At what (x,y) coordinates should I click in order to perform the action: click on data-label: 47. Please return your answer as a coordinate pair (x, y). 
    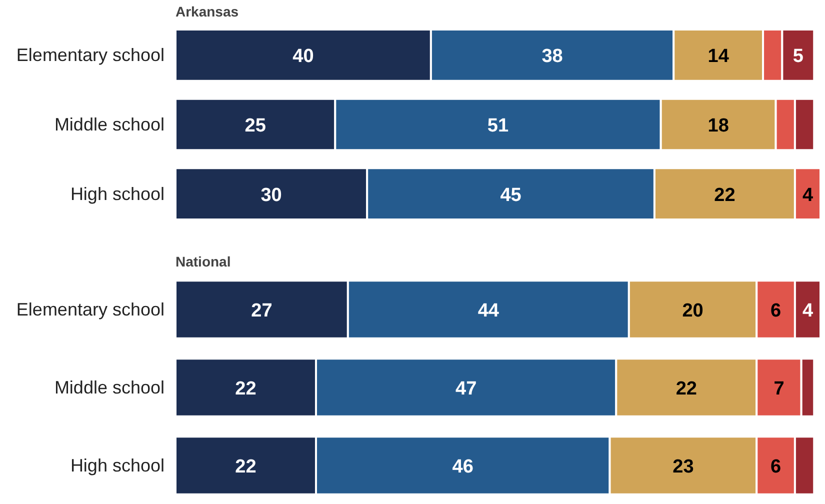
    Looking at the image, I should click on (466, 389).